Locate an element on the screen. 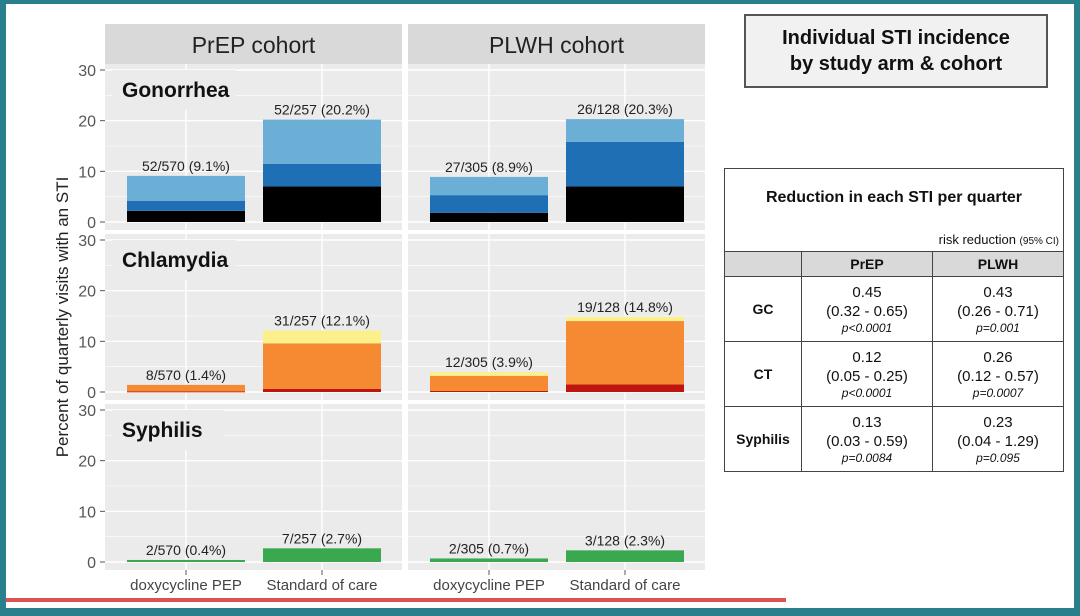  cell-ci: (0.12 - 0.57) is located at coordinates (998, 376).